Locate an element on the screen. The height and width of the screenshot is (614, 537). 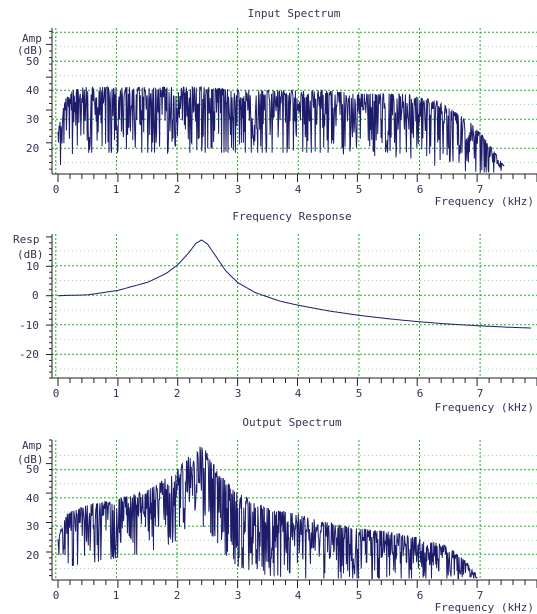
input-spectrum-xtick-4: 4 is located at coordinates (298, 189).